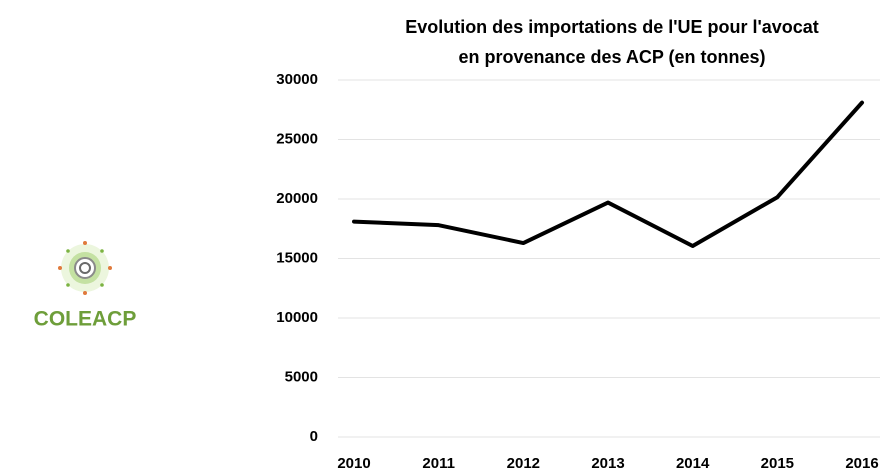 The height and width of the screenshot is (474, 886). What do you see at coordinates (777, 463) in the screenshot?
I see `x-tick-label: 2015` at bounding box center [777, 463].